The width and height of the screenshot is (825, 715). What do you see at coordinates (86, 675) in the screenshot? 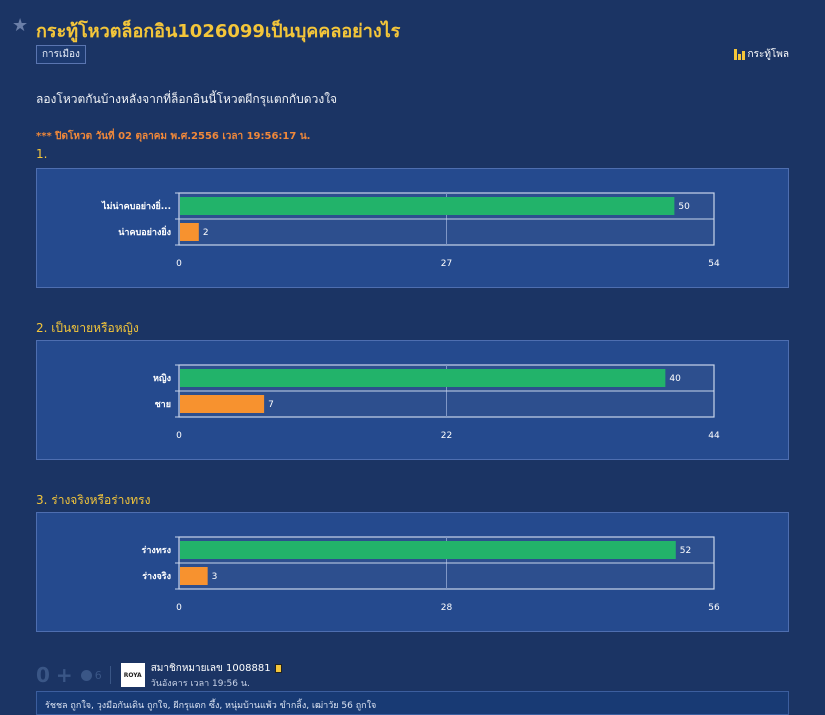
I see `emotion-icon` at bounding box center [86, 675].